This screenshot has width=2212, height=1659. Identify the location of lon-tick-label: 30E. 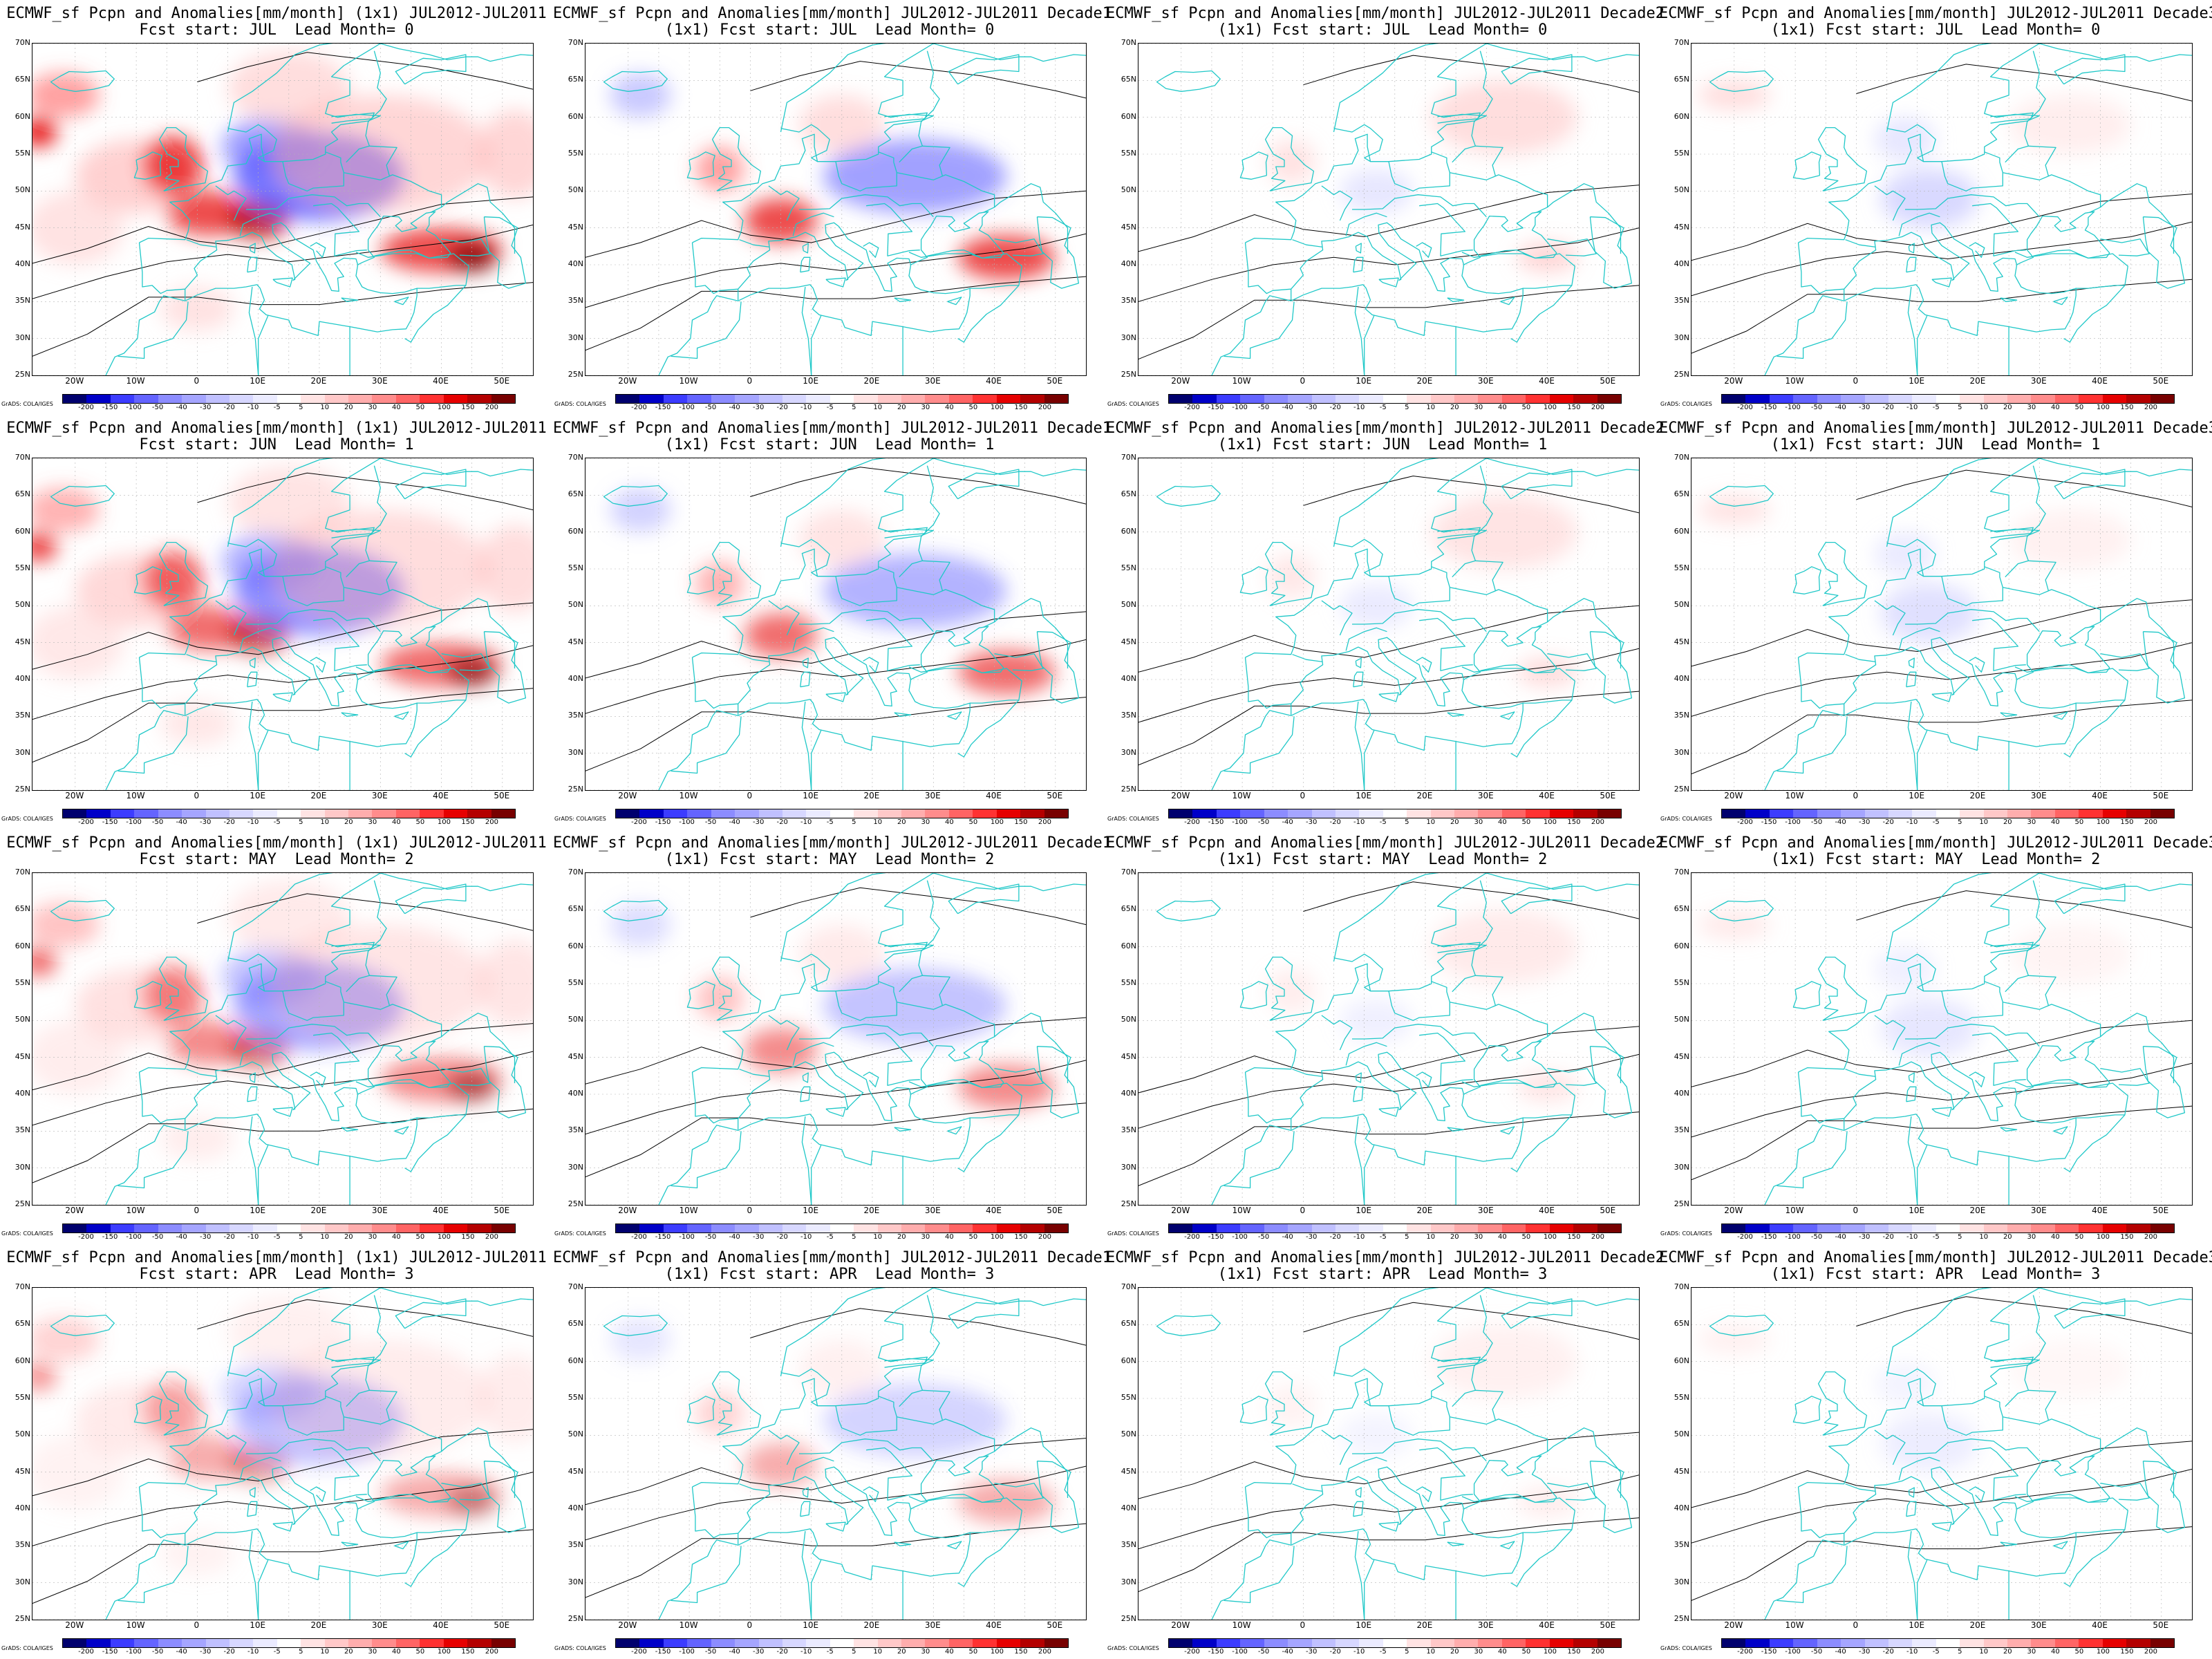
(1485, 1210).